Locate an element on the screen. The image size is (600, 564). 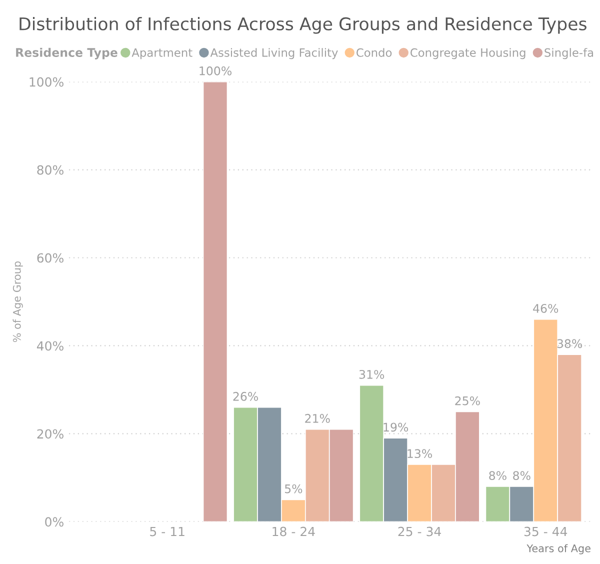
data-label: 21% is located at coordinates (317, 418).